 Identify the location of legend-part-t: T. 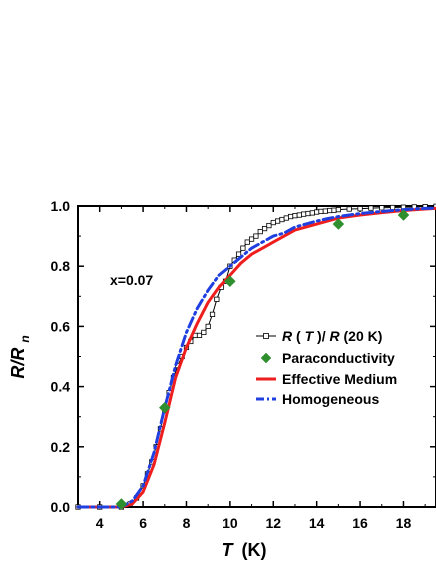
(310, 336).